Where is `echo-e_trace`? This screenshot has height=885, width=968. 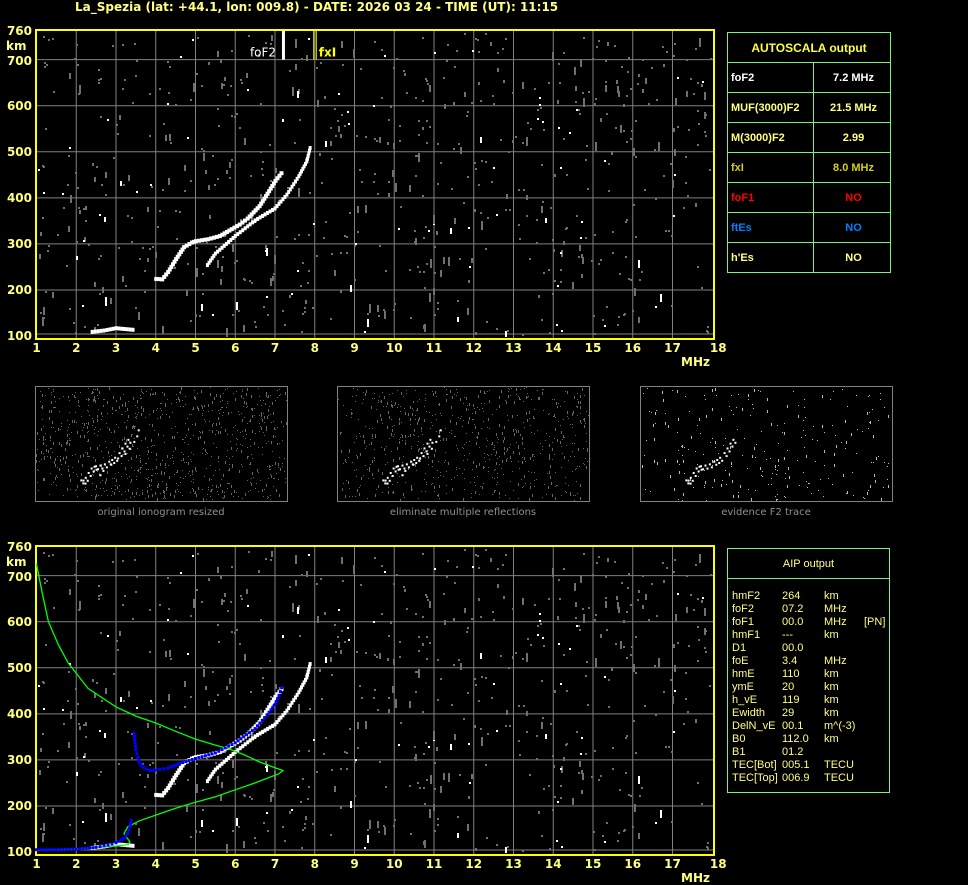 echo-e_trace is located at coordinates (98, 331).